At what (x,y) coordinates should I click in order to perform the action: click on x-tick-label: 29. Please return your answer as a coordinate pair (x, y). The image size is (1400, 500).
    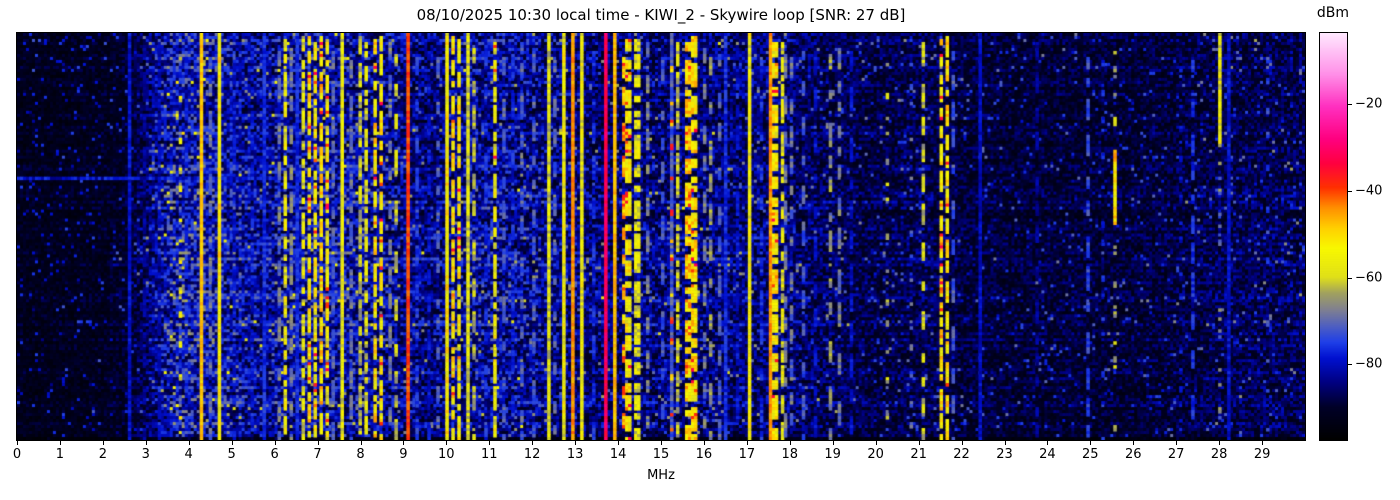
    Looking at the image, I should click on (1262, 454).